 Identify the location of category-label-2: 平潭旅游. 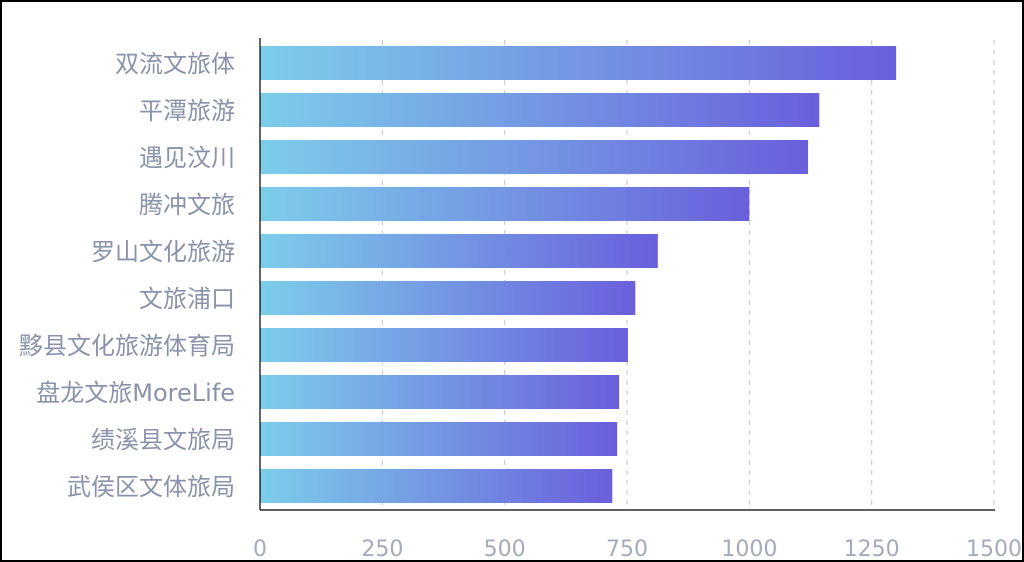
(187, 111).